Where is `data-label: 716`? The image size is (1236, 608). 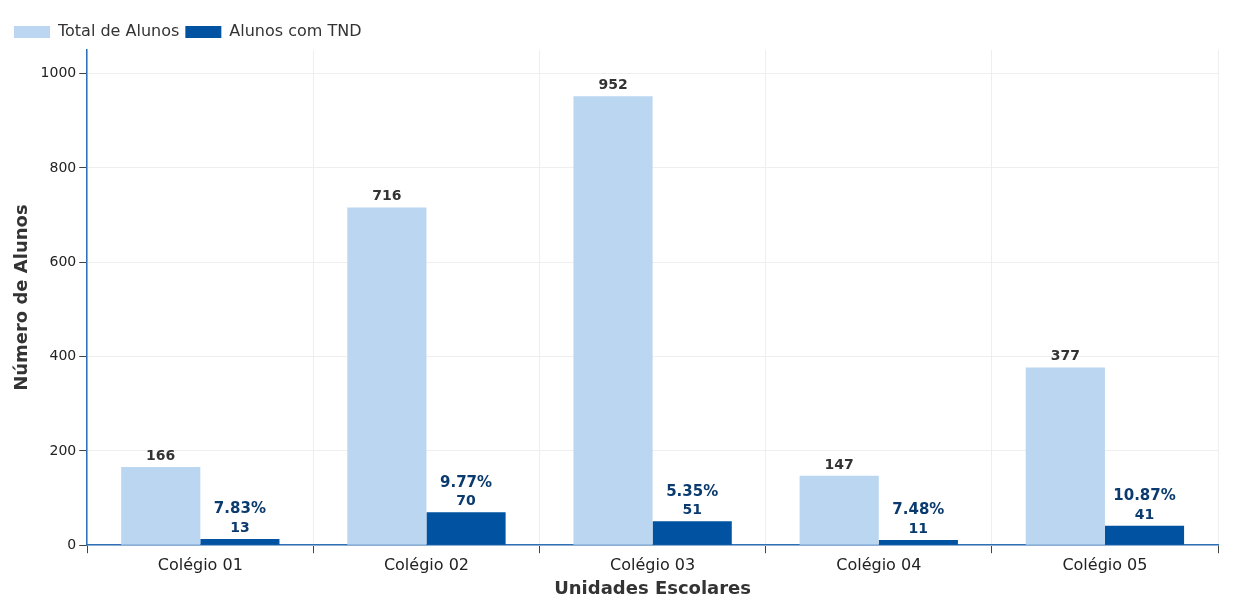
data-label: 716 is located at coordinates (387, 195).